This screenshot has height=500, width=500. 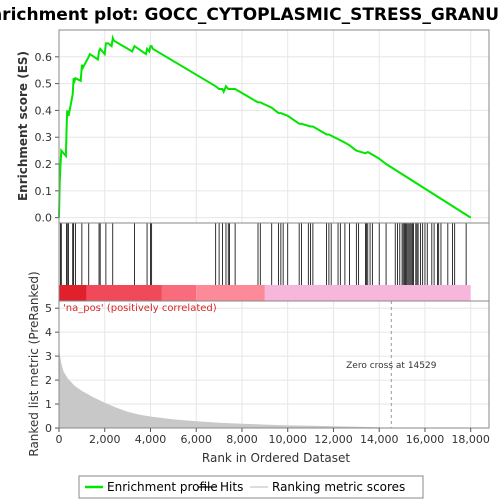 I want to click on x-tick-label: 2,000, so click(x=105, y=439).